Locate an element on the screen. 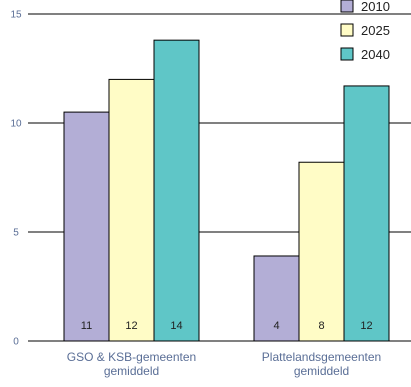  legend-label-2010: 2010 is located at coordinates (375, 7).